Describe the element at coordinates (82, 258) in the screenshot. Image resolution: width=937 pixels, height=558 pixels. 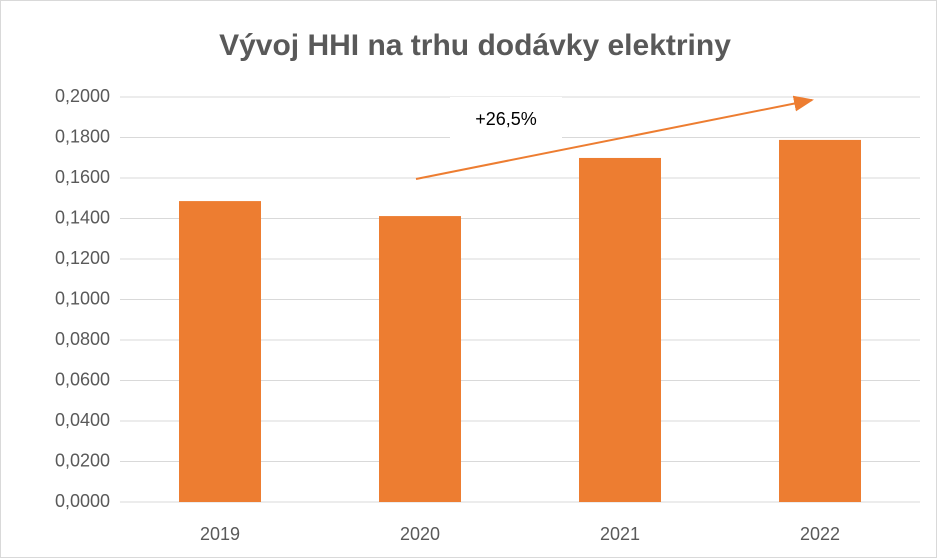
I see `y-tick-label: 0,1200` at that location.